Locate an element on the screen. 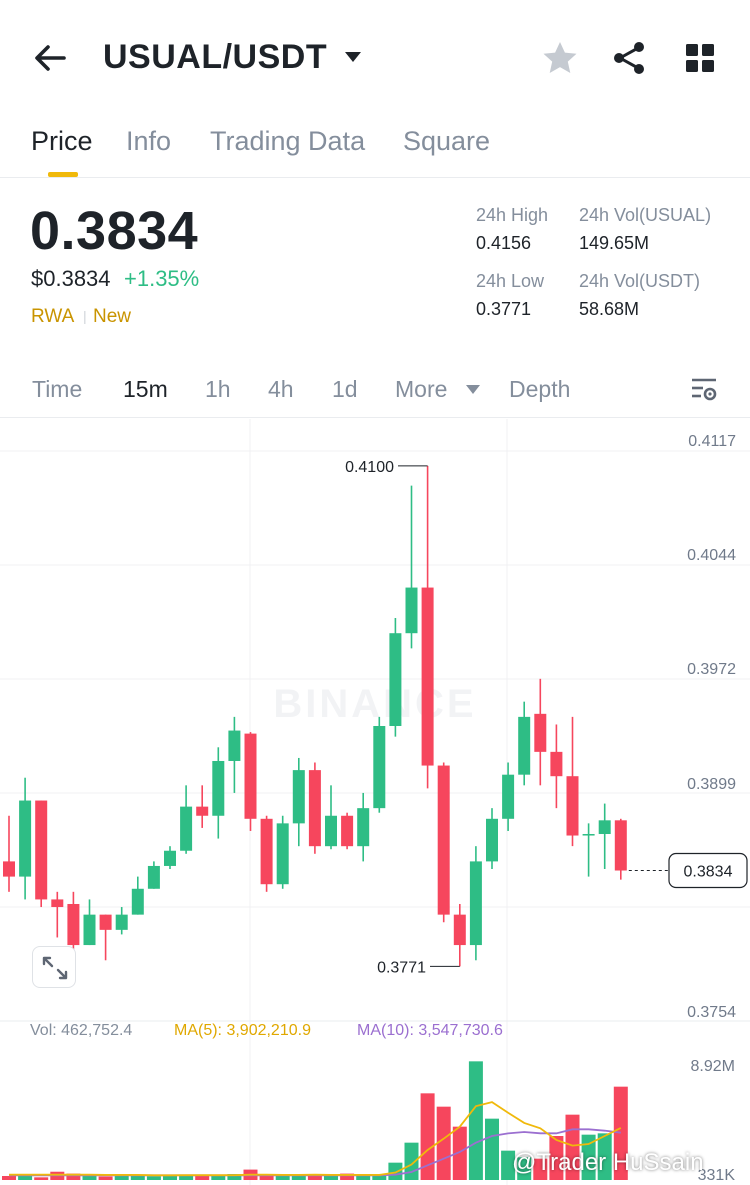 This screenshot has height=1185, width=750. interval-15m: 15m is located at coordinates (145, 389).